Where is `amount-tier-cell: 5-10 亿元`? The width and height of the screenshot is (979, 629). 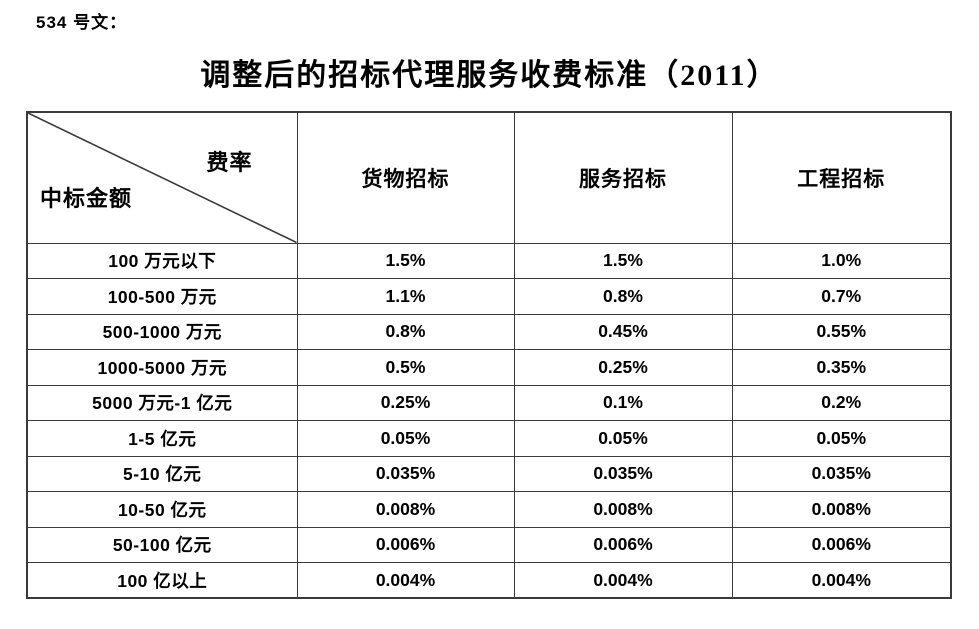
amount-tier-cell: 5-10 亿元 is located at coordinates (162, 473).